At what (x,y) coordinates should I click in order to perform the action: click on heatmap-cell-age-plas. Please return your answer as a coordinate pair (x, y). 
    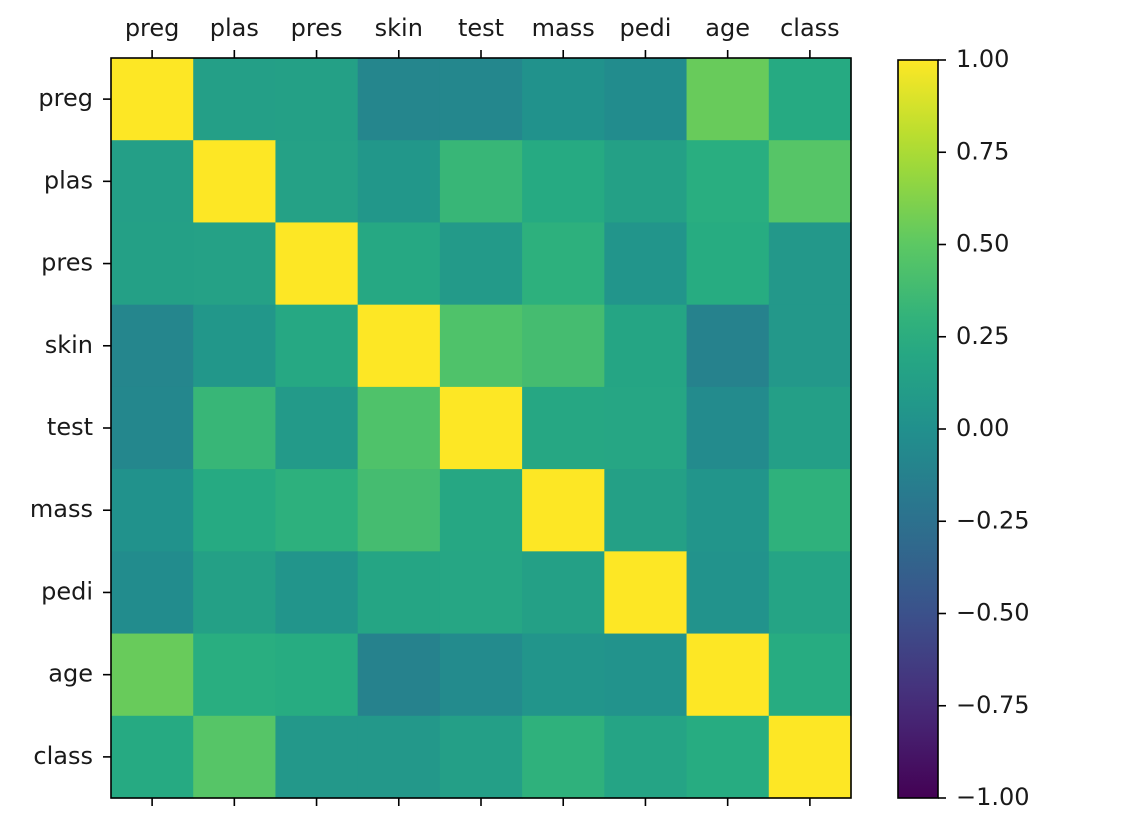
    Looking at the image, I should click on (235, 675).